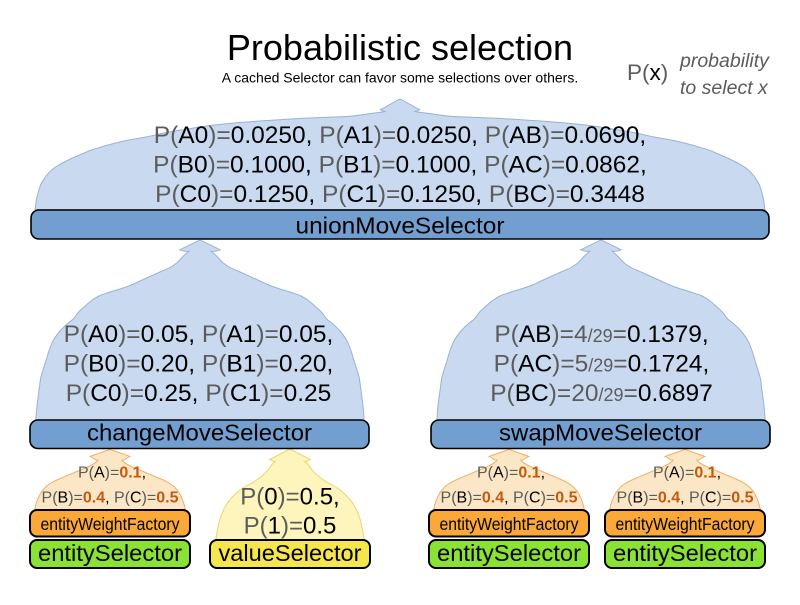 This screenshot has height=605, width=800. I want to click on svg-text: Probabilistic selection, so click(400, 47).